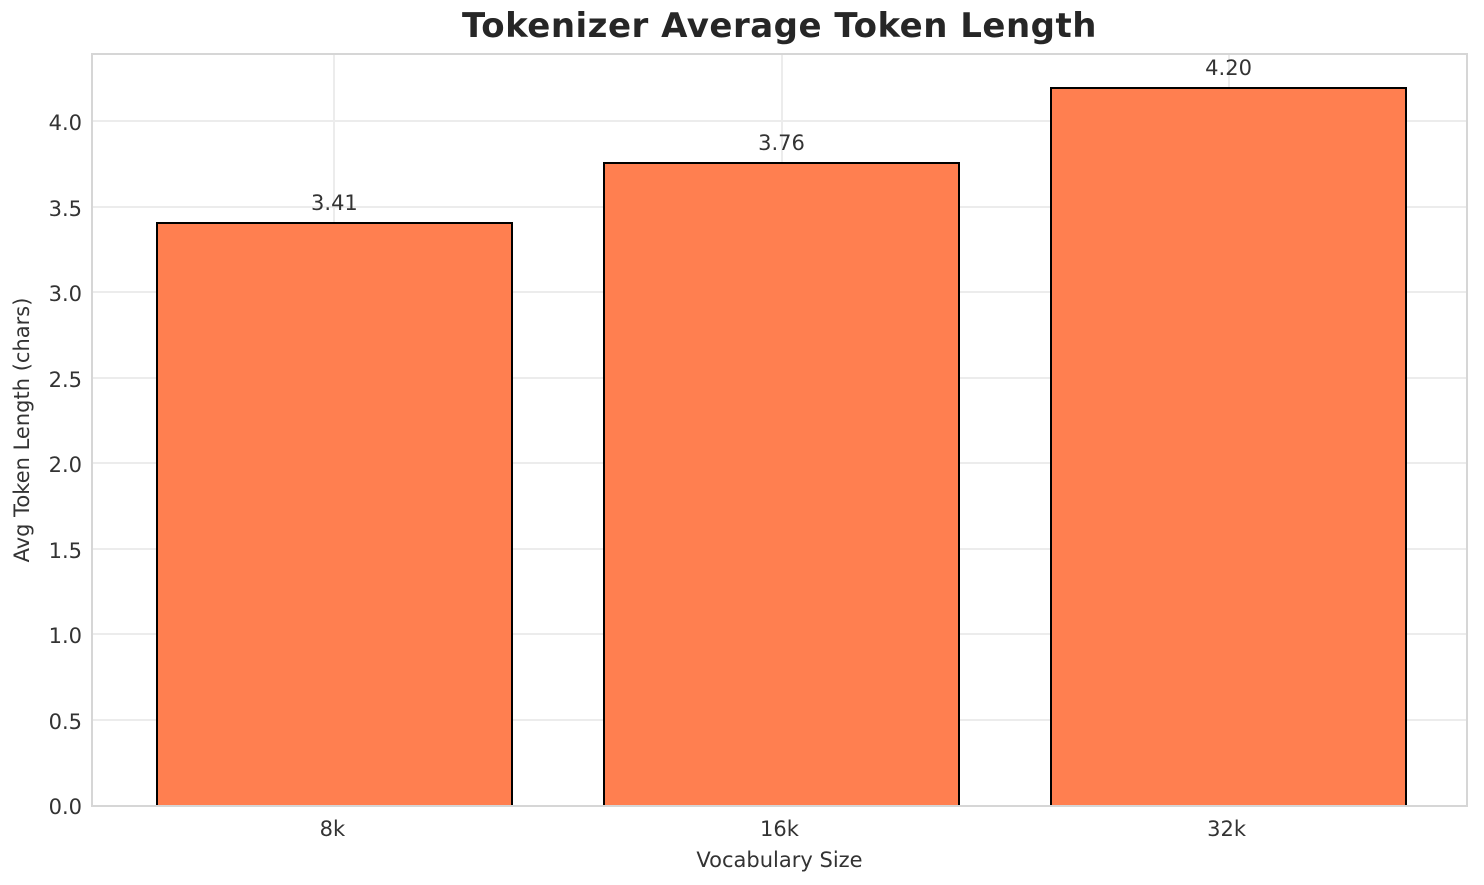  Describe the element at coordinates (1227, 829) in the screenshot. I see `xtick-label-32k: 32k` at that location.